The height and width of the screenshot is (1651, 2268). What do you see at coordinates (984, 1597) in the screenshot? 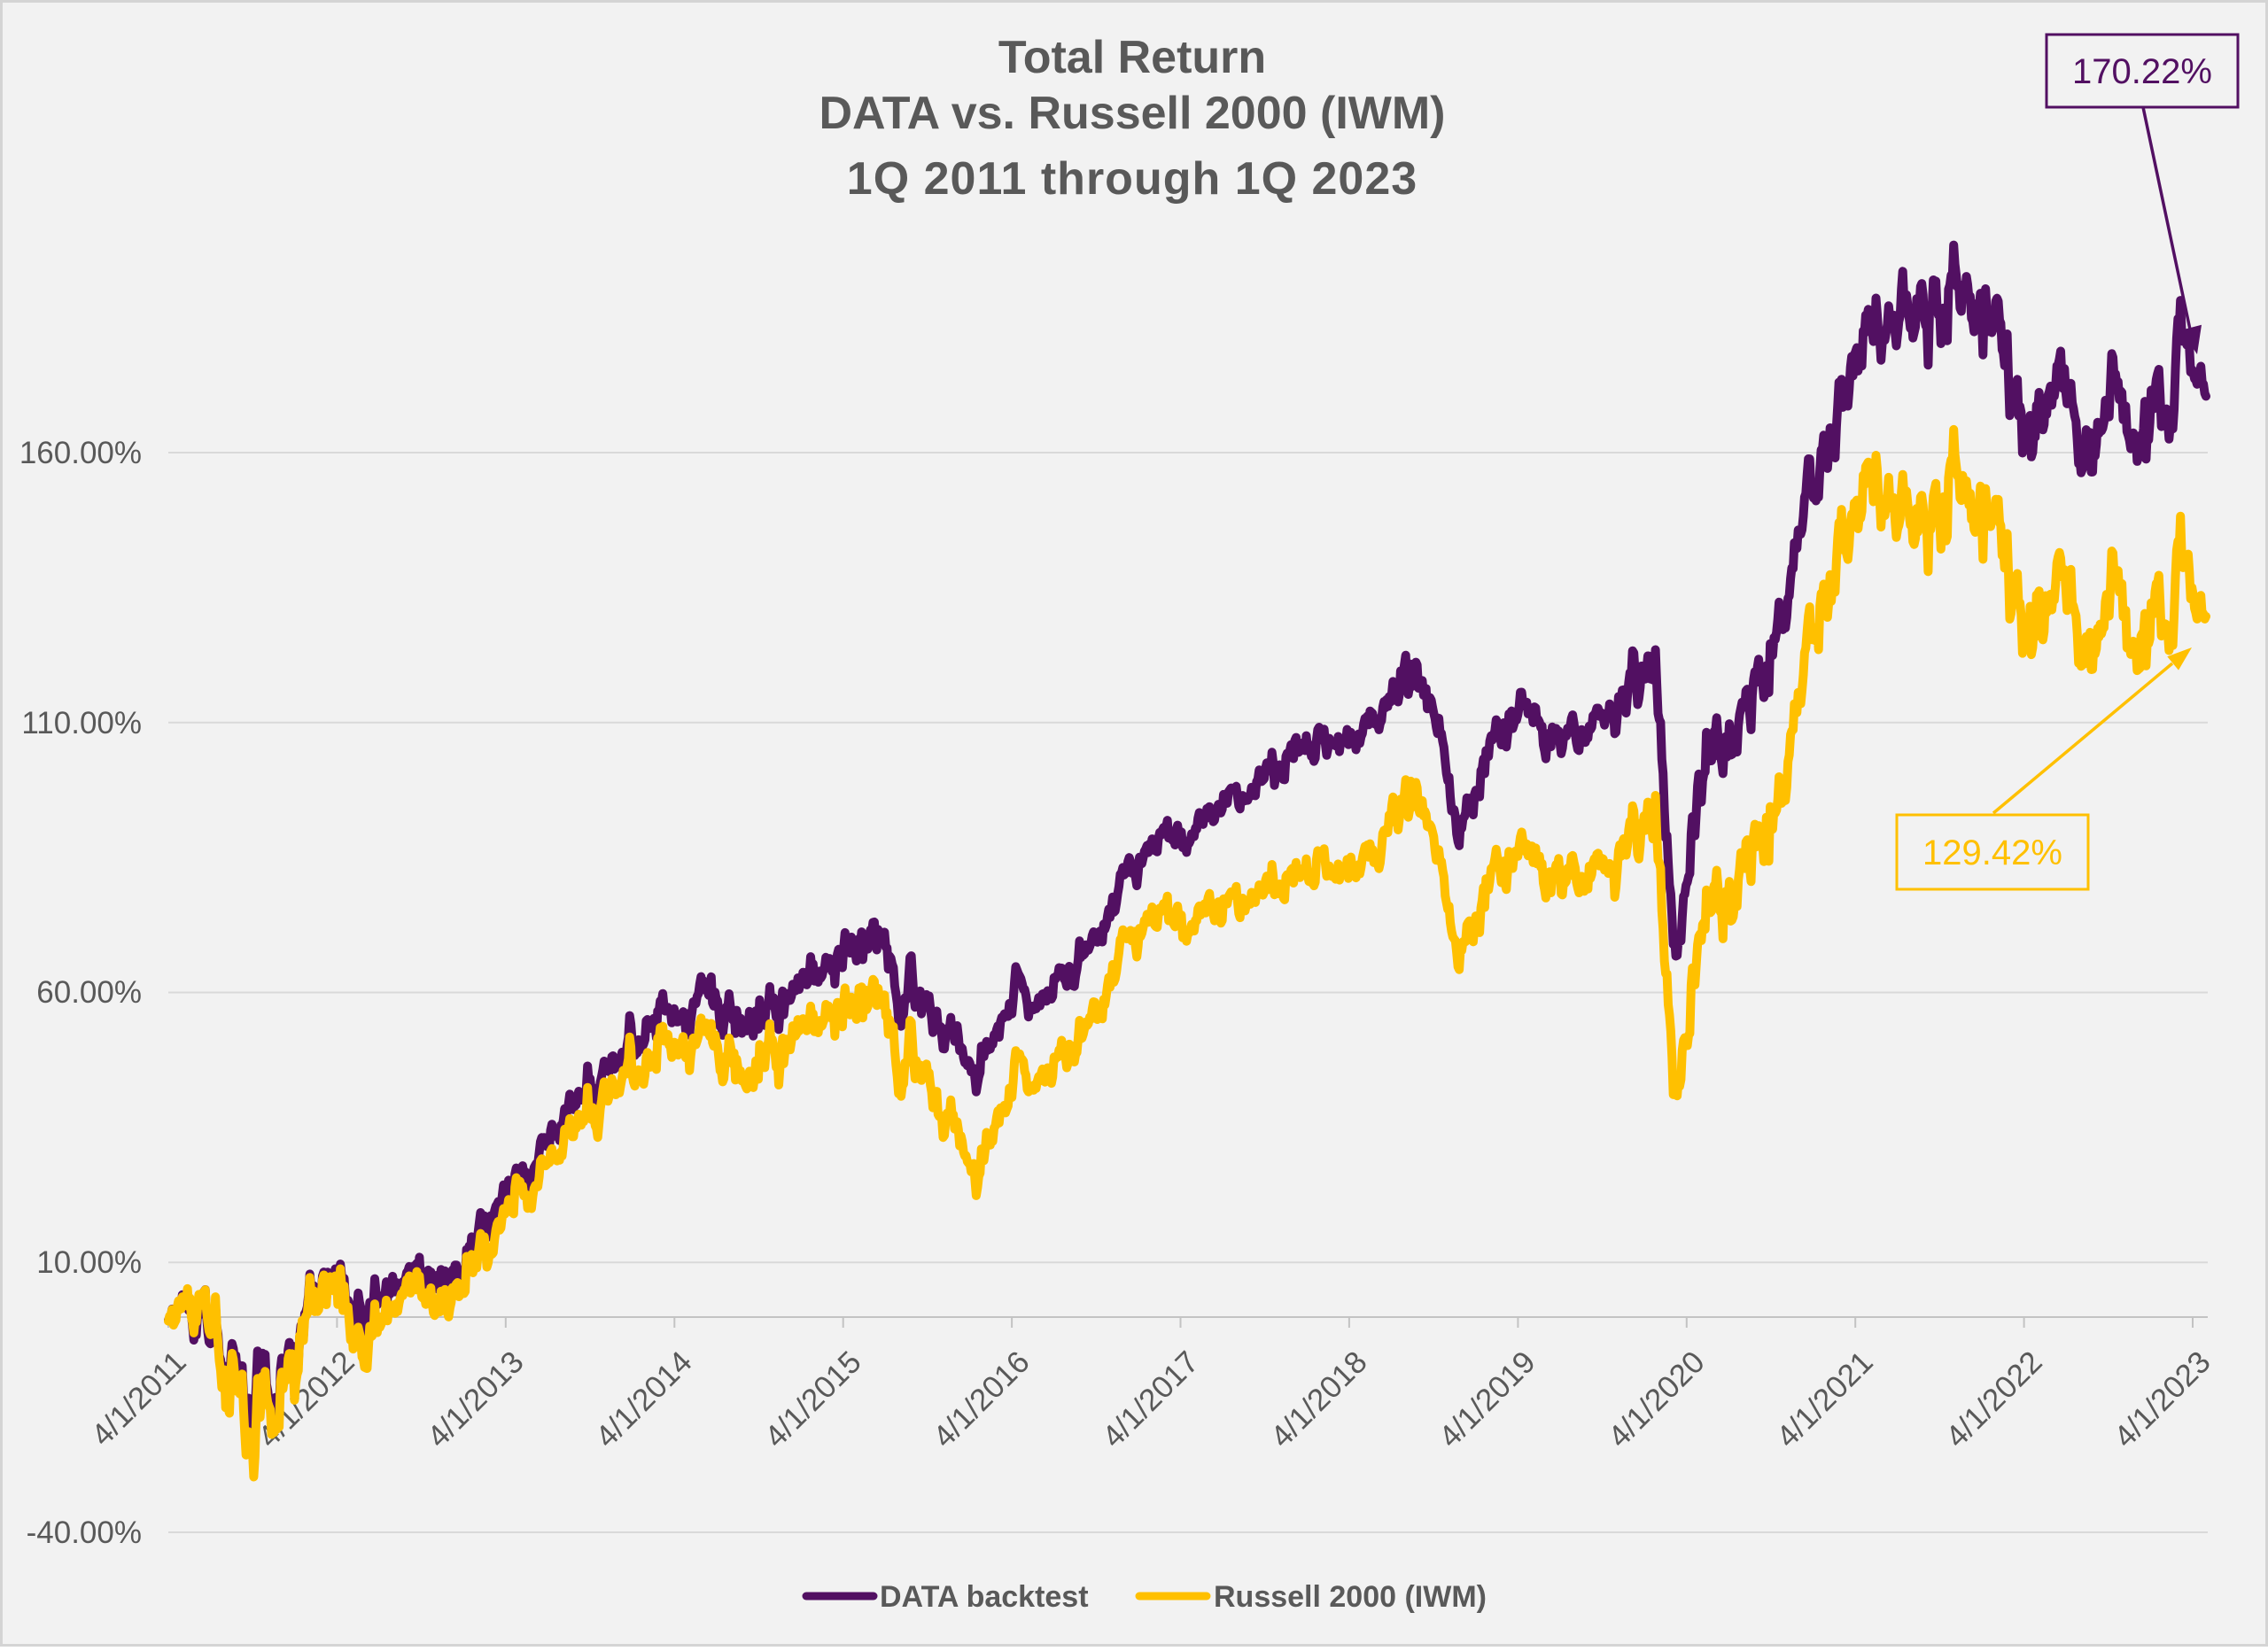
I see `svg-text: DATA backtest` at bounding box center [984, 1597].